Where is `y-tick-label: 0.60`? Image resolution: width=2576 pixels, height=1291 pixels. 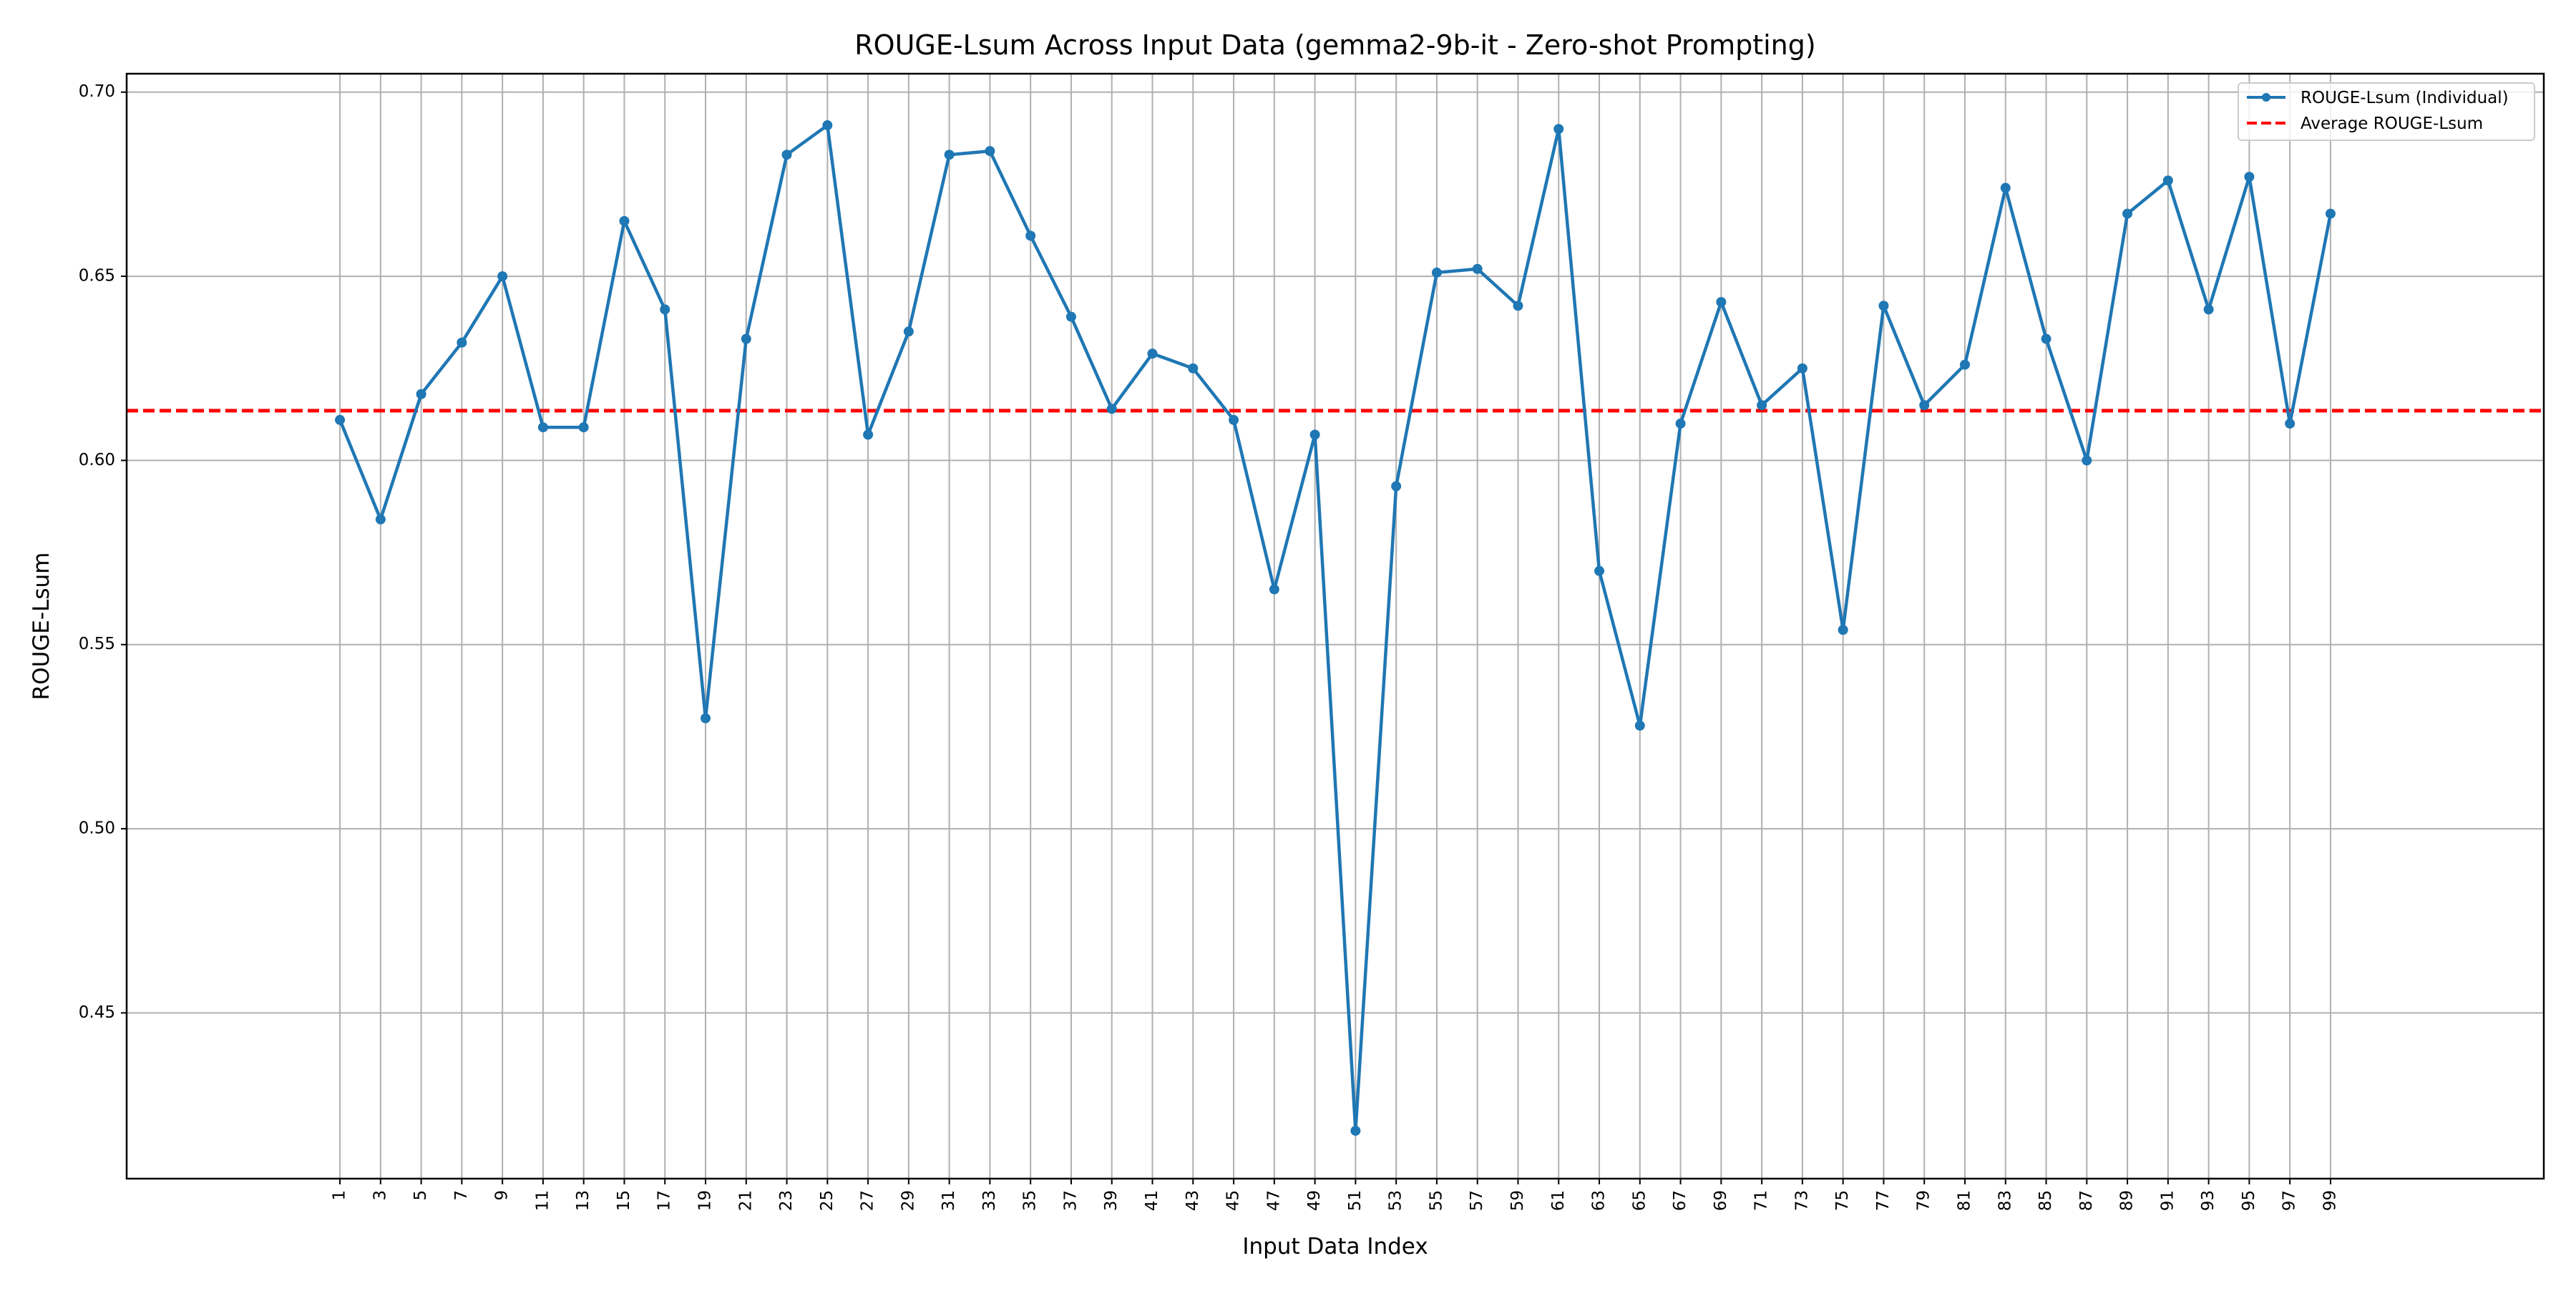 y-tick-label: 0.60 is located at coordinates (97, 460).